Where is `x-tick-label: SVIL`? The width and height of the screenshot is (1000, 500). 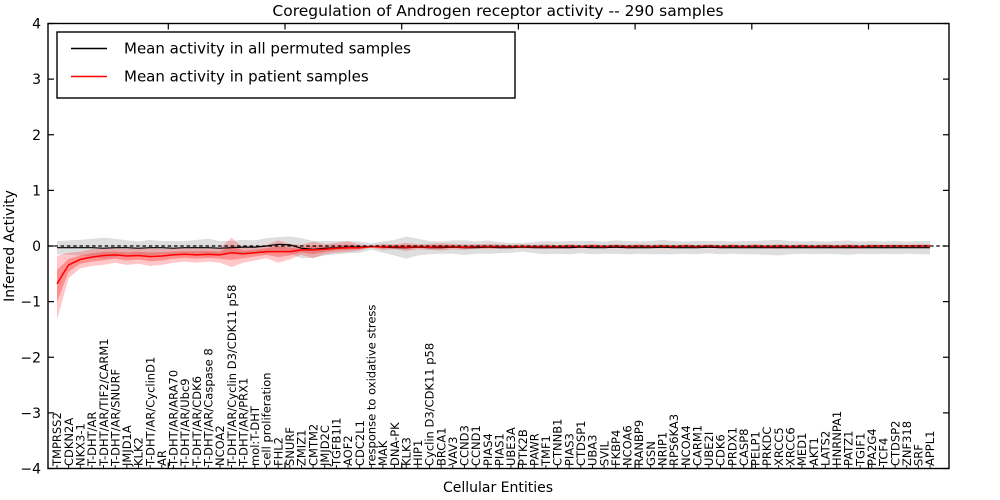 x-tick-label: SVIL is located at coordinates (604, 453).